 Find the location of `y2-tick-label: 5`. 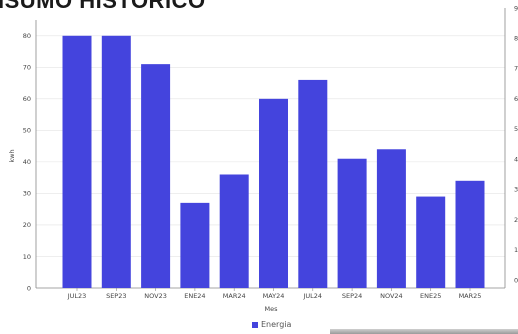

y2-tick-label: 5 is located at coordinates (516, 129).